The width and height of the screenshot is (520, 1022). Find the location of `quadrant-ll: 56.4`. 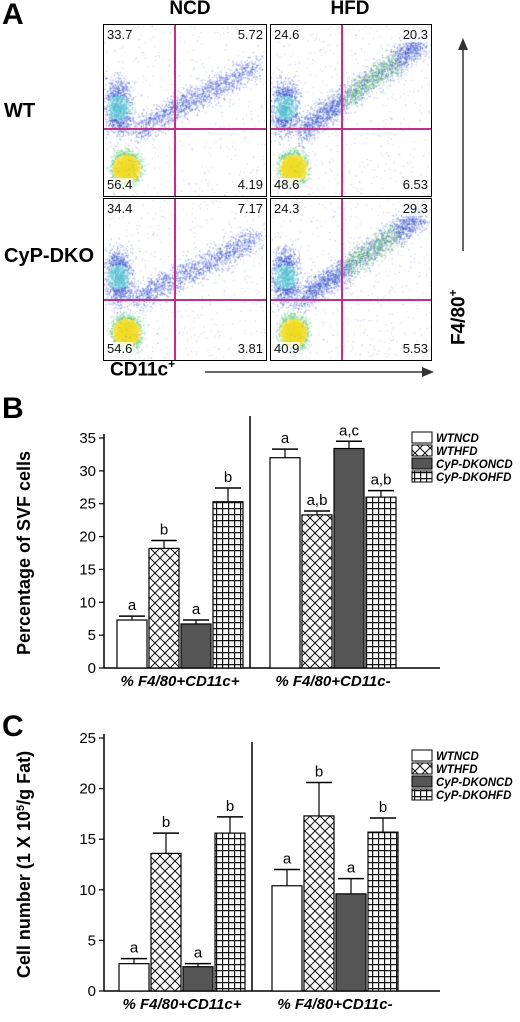

quadrant-ll: 56.4 is located at coordinates (120, 184).